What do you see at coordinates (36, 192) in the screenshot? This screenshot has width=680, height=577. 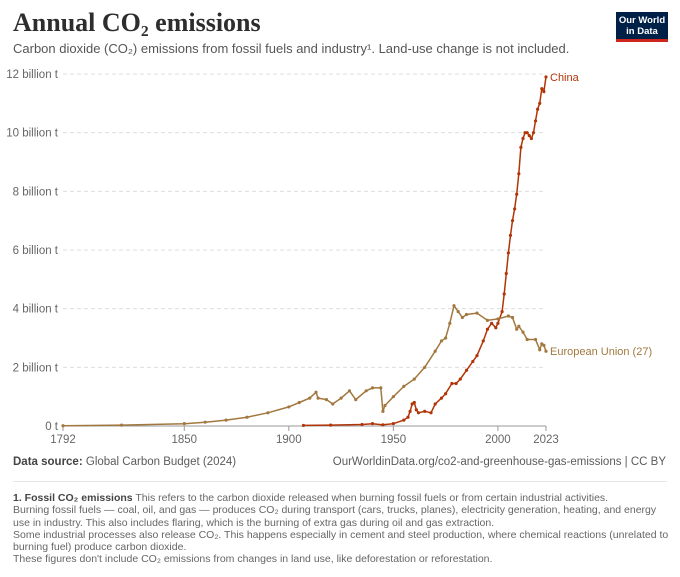 I see `y-tick-label: 8 billion t` at bounding box center [36, 192].